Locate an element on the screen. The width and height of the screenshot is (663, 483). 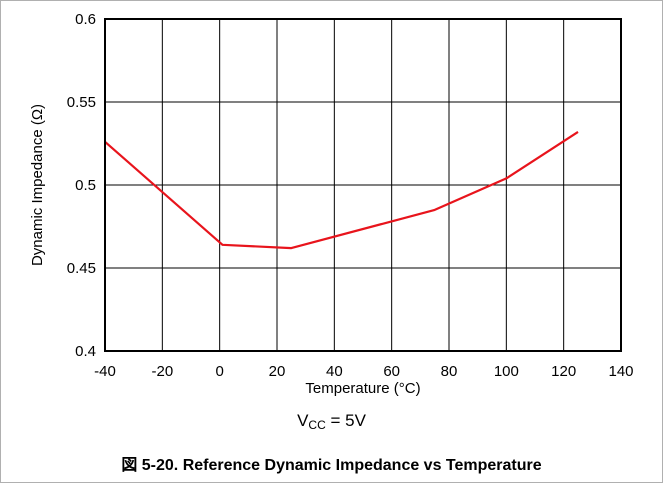
y-tick-label: 0.5 is located at coordinates (85, 185).